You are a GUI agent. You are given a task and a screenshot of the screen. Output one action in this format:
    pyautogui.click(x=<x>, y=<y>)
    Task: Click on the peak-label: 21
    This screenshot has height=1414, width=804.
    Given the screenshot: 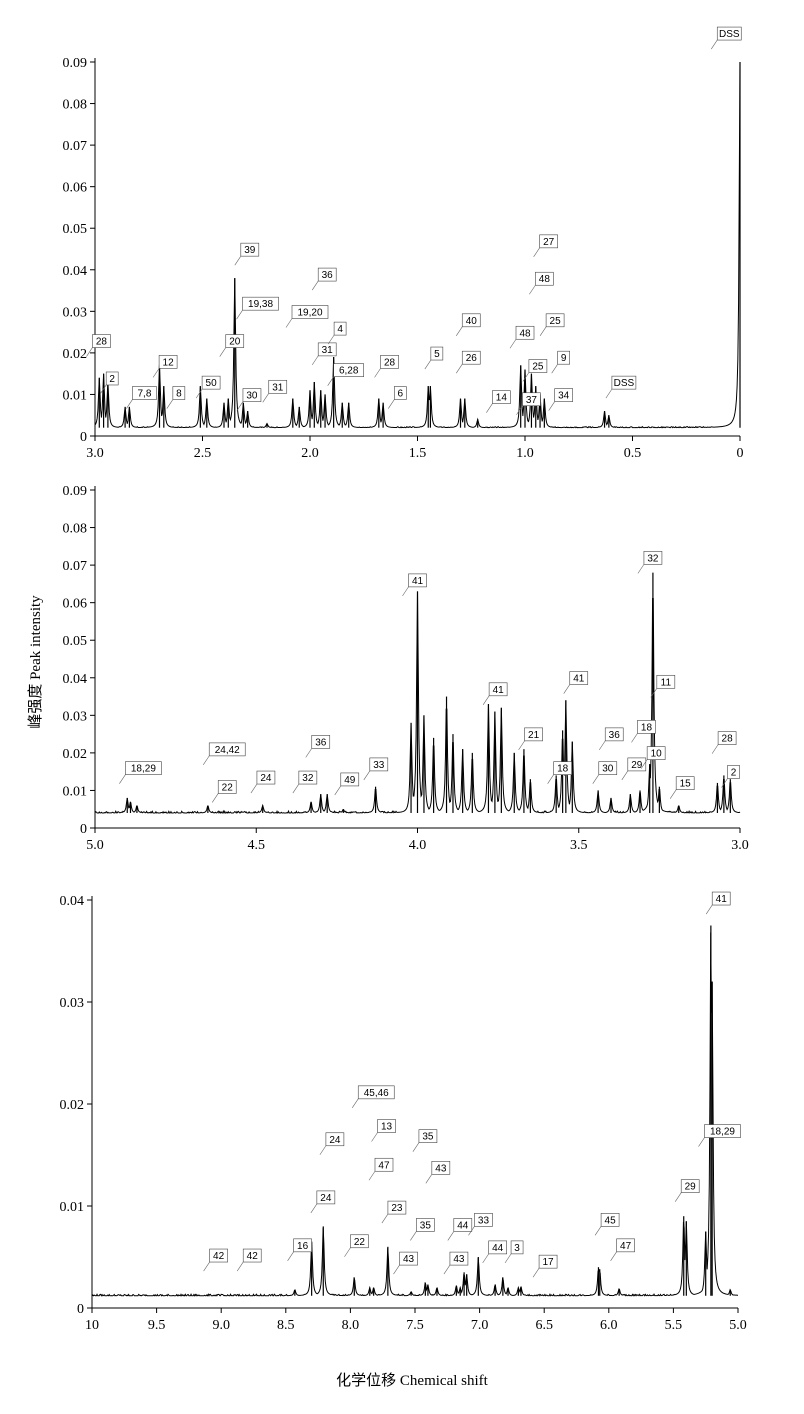 What is the action you would take?
    pyautogui.click(x=534, y=735)
    